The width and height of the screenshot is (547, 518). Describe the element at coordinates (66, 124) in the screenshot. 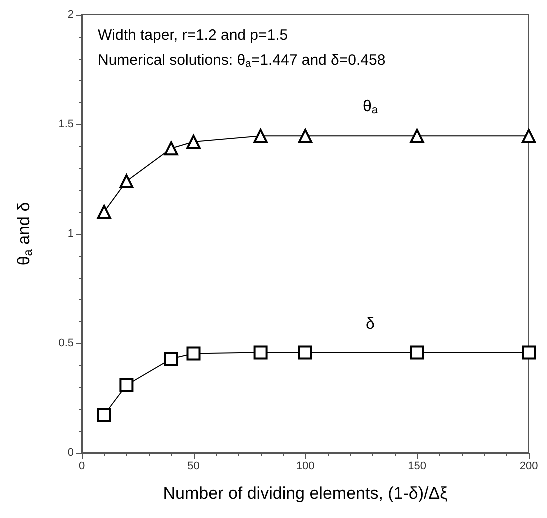

I see `y-tick-label: 1.5` at that location.